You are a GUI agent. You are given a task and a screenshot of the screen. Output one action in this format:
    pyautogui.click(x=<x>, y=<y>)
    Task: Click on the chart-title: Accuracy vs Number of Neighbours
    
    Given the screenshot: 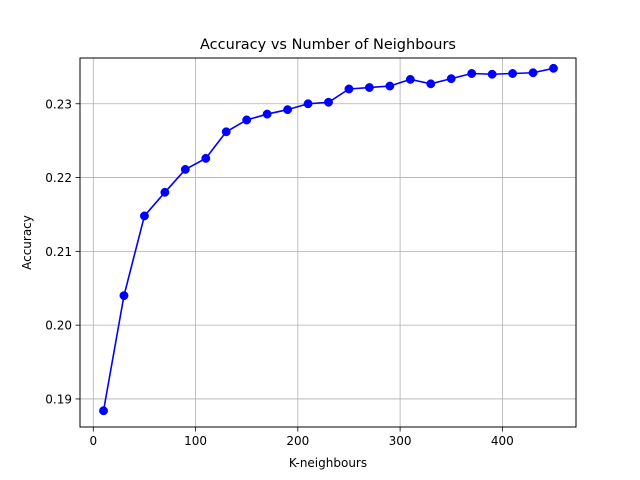 What is the action you would take?
    pyautogui.click(x=328, y=45)
    